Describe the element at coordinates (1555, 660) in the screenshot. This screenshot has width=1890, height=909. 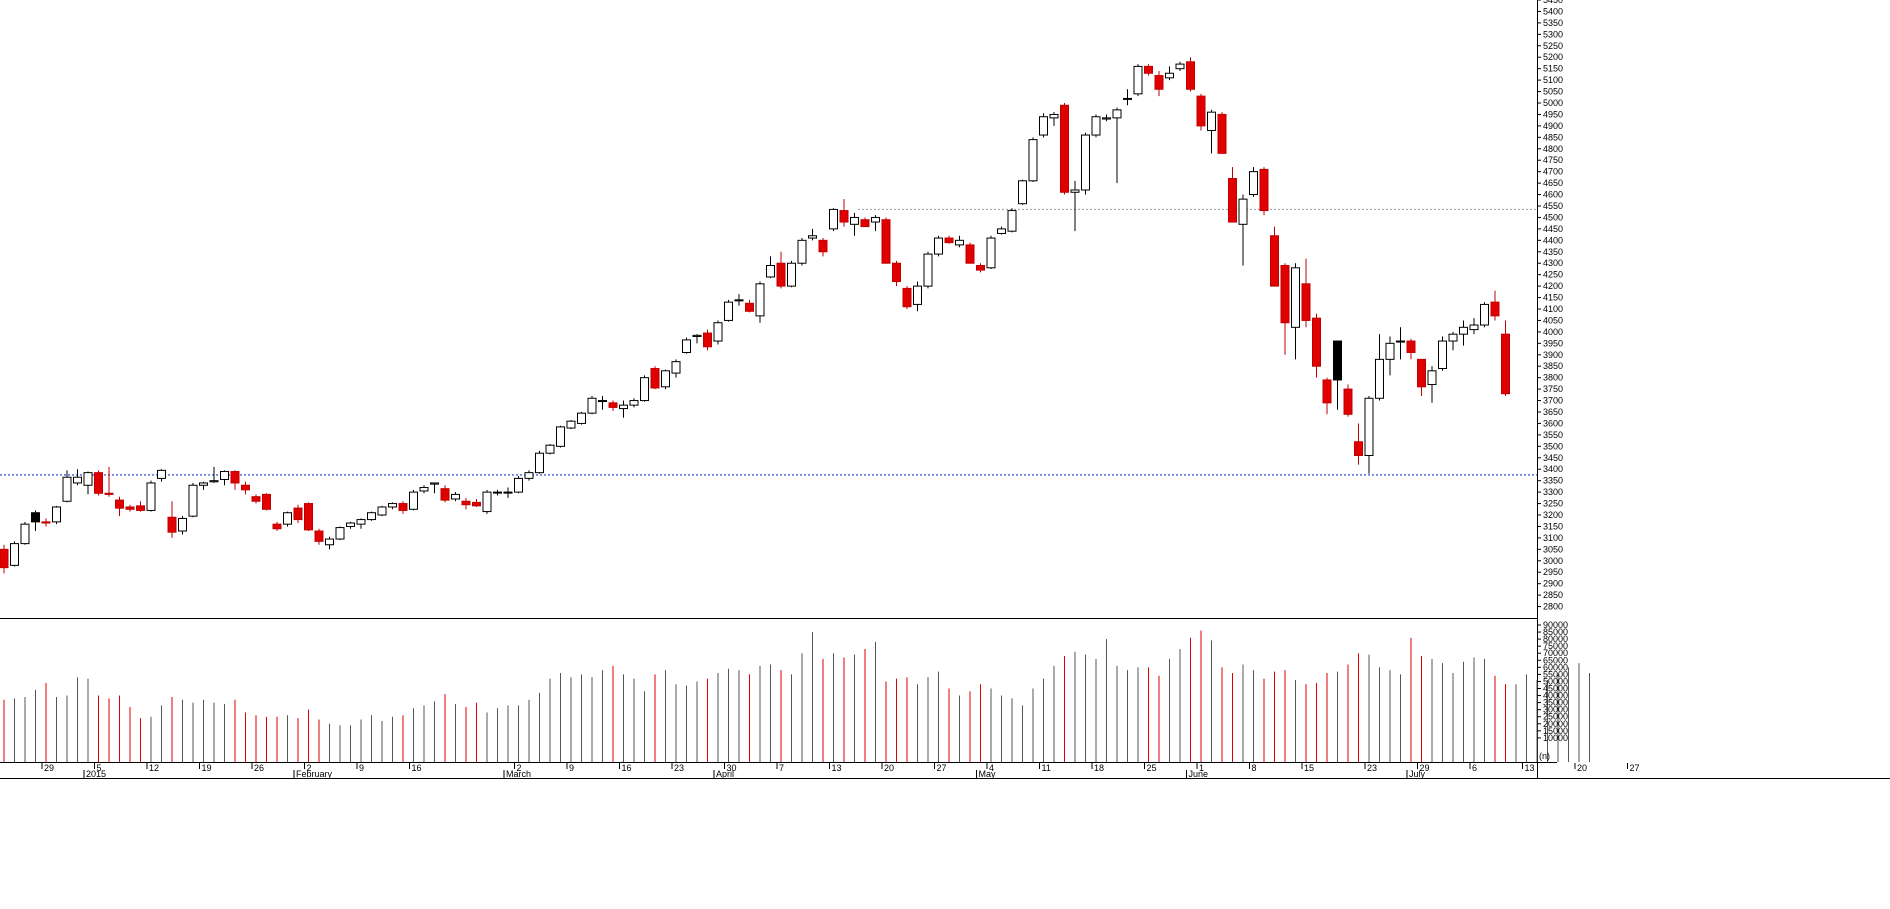
I see `volume-tick-label: 65000` at that location.